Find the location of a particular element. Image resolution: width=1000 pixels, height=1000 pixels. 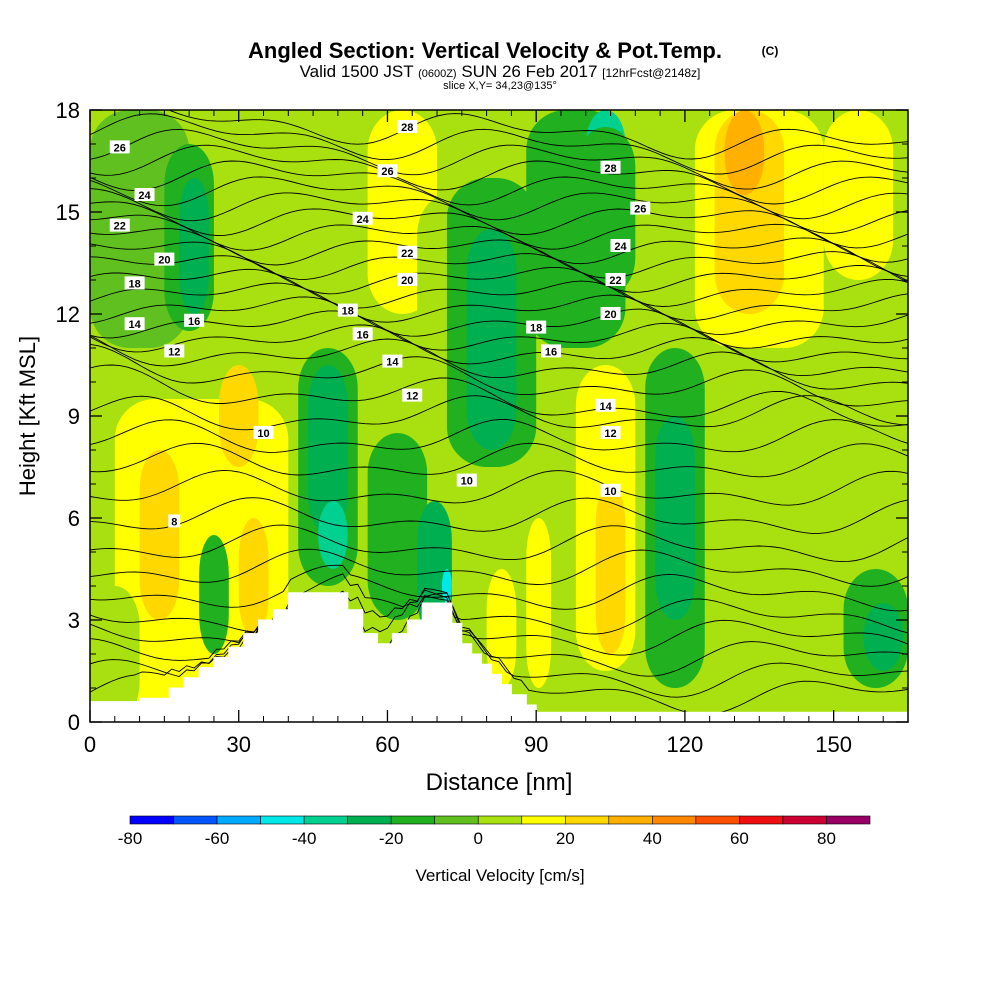

isentrope-label-text: 24 is located at coordinates (363, 220).